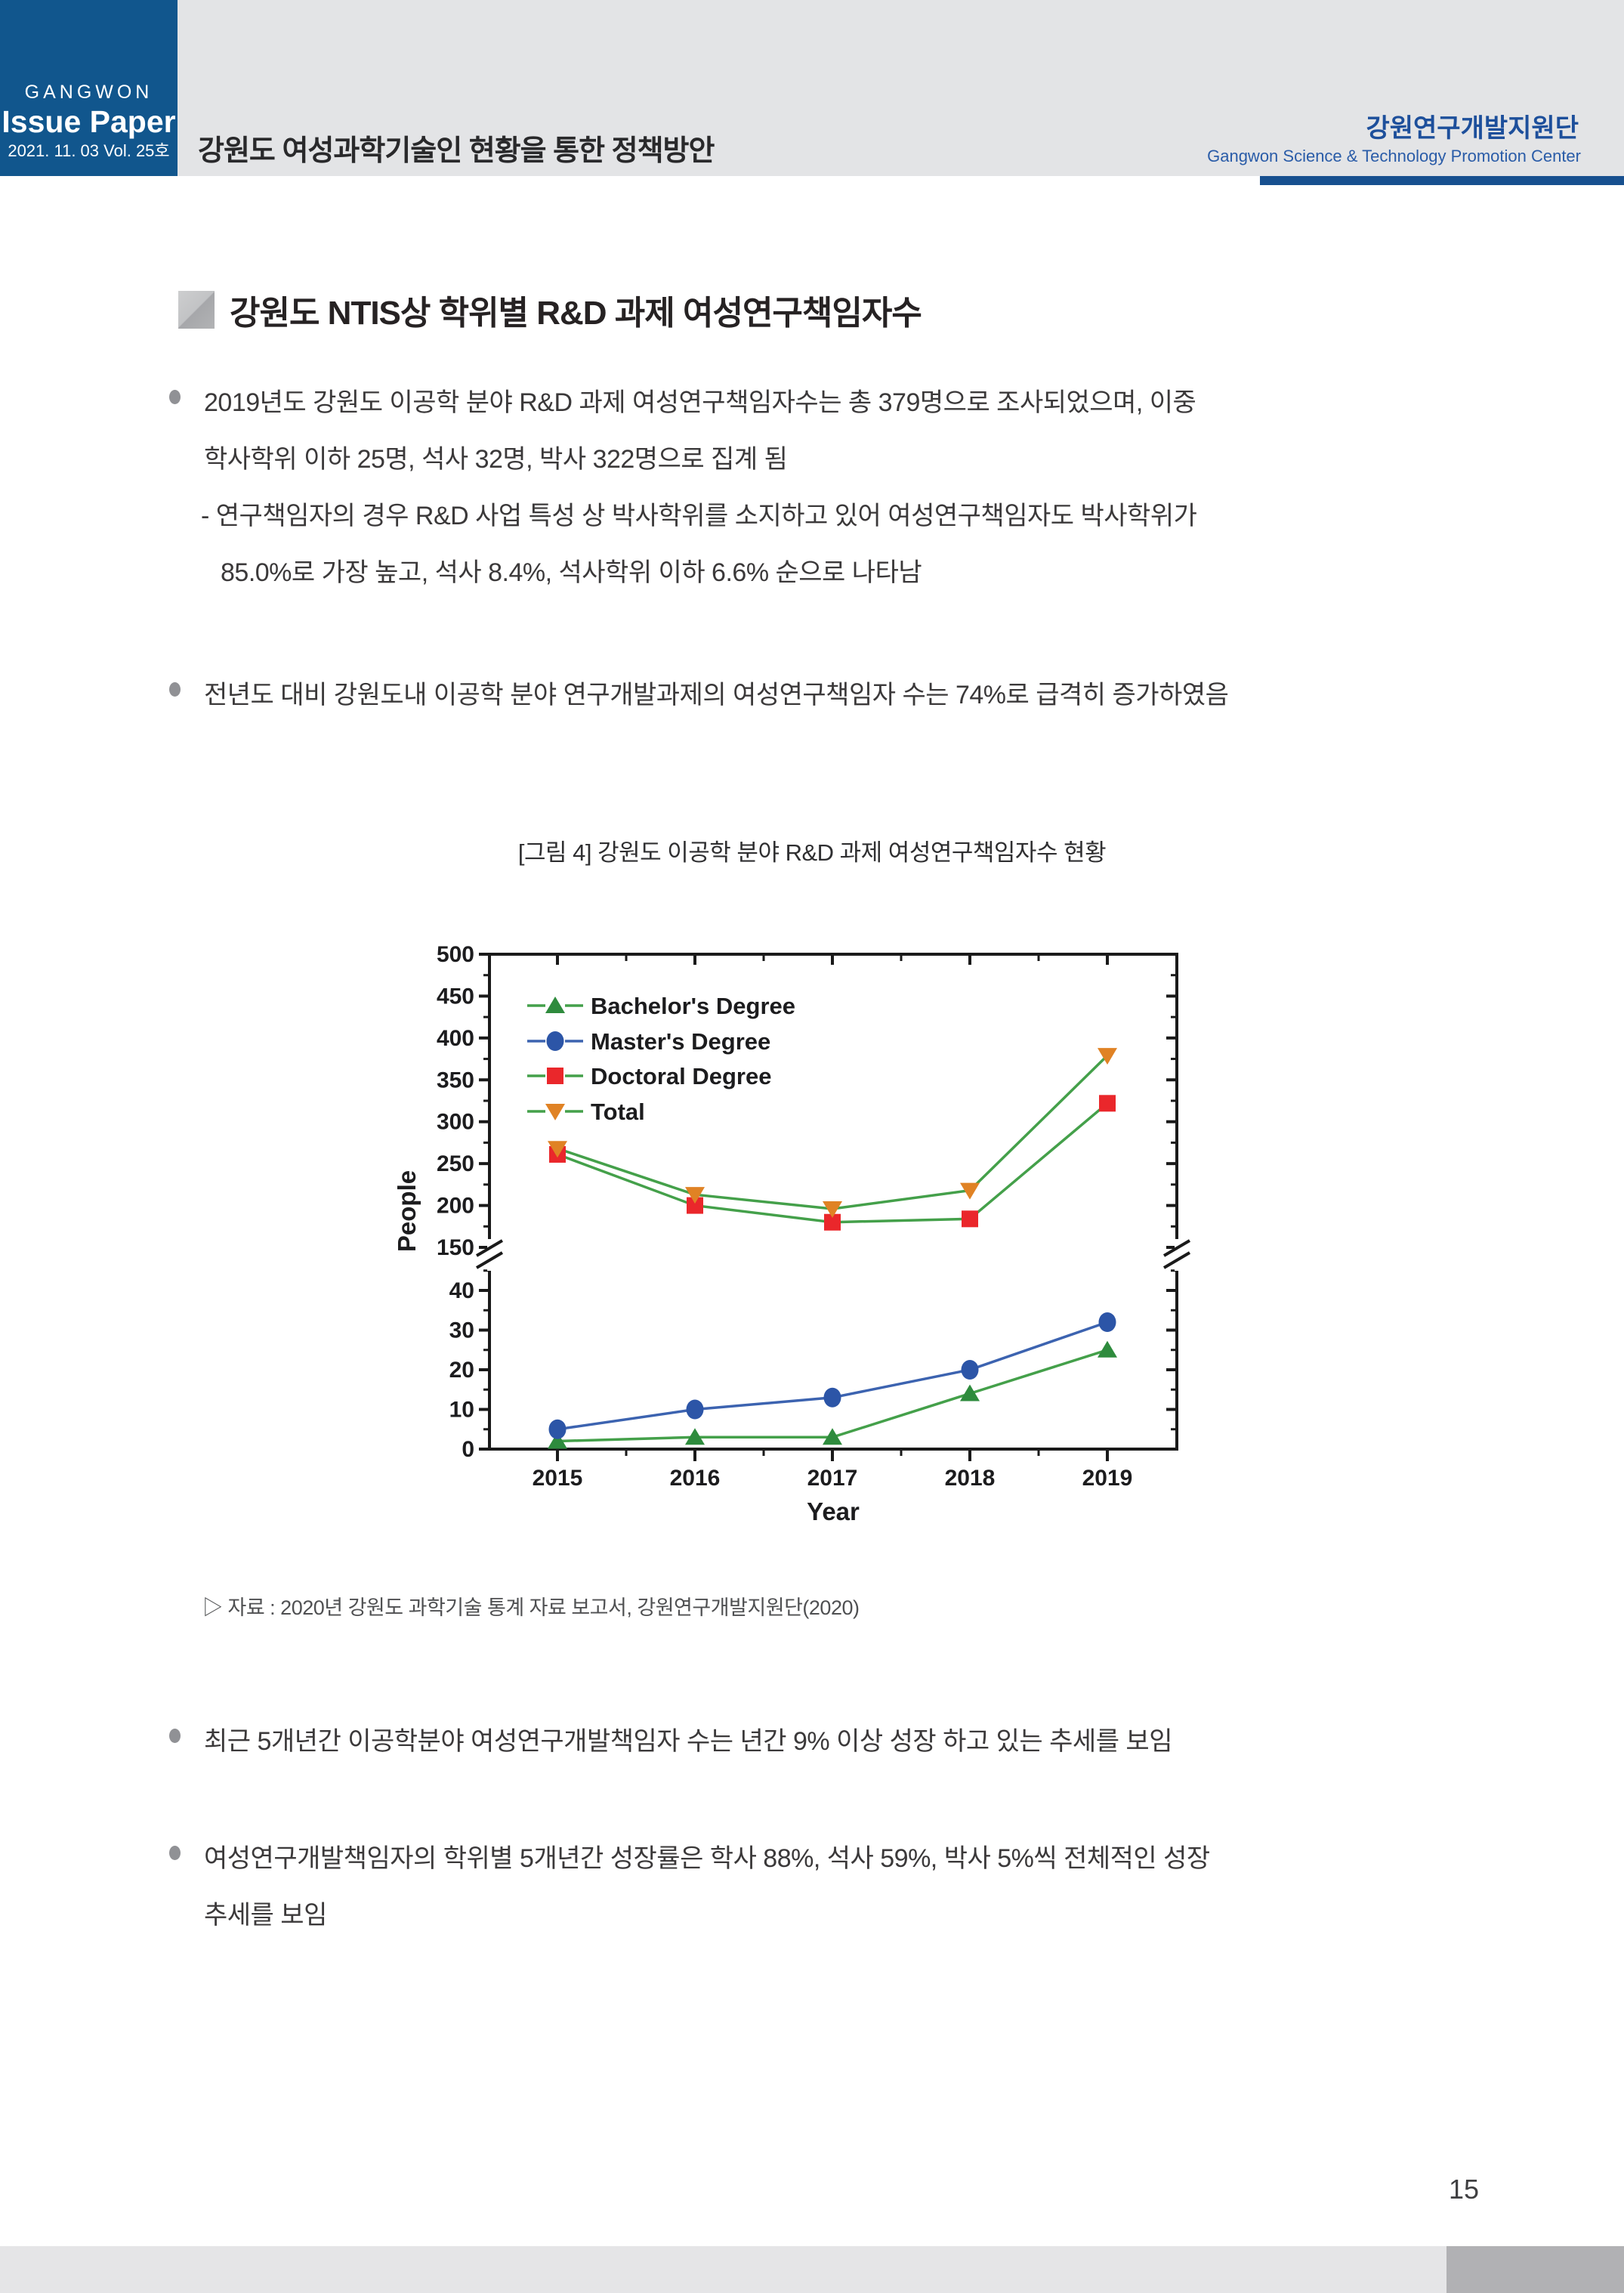  Describe the element at coordinates (693, 1006) in the screenshot. I see `legend-label: Bachelor's Degree` at that location.